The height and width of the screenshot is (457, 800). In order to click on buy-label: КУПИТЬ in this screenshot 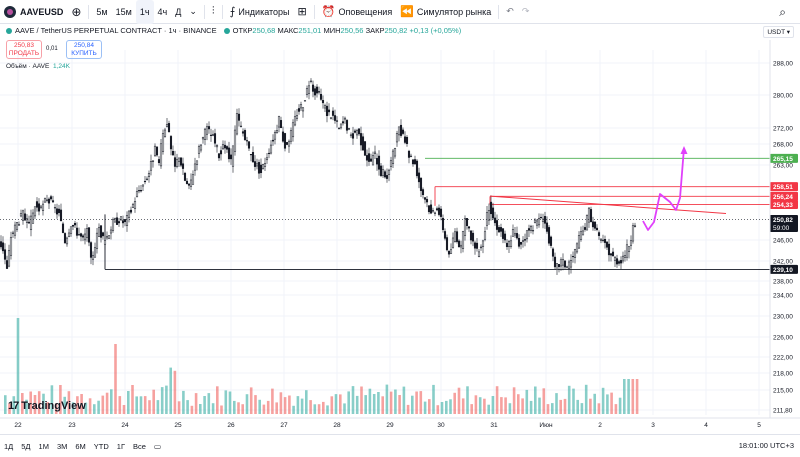, I will do `click(84, 53)`.